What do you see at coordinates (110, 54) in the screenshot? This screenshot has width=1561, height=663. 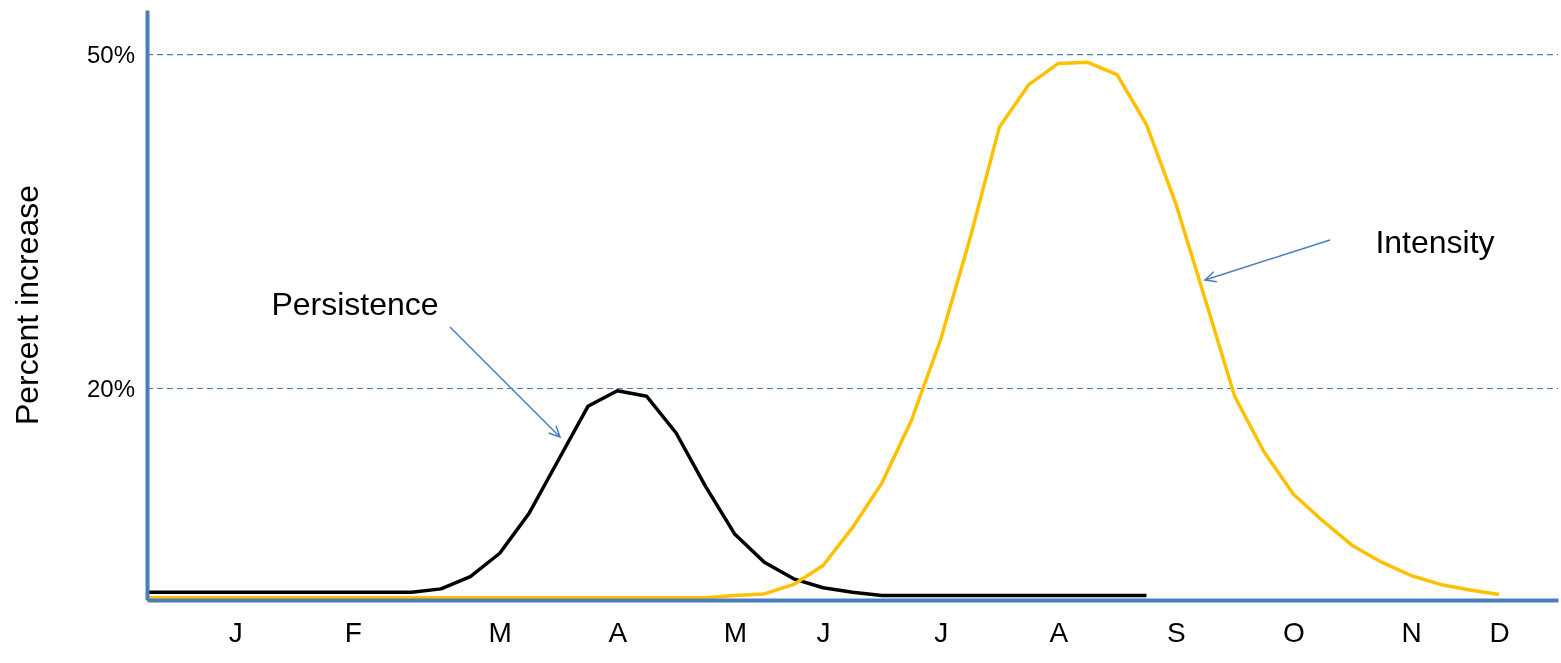 I see `y-tick-label: 50%` at bounding box center [110, 54].